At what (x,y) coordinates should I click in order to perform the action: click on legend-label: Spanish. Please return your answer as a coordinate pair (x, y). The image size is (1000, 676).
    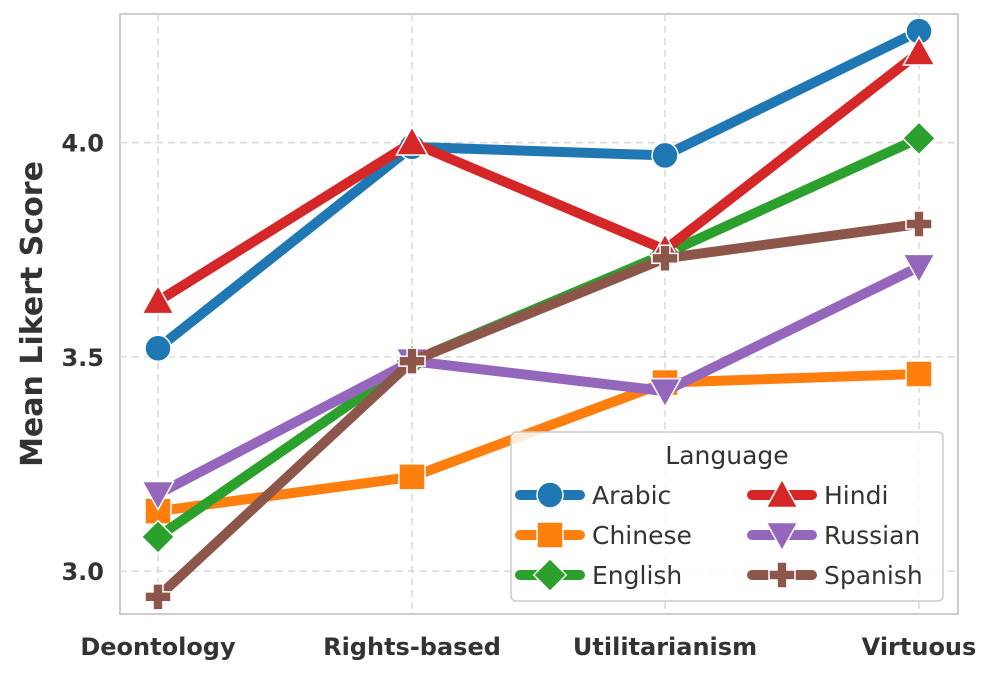
    Looking at the image, I should click on (873, 575).